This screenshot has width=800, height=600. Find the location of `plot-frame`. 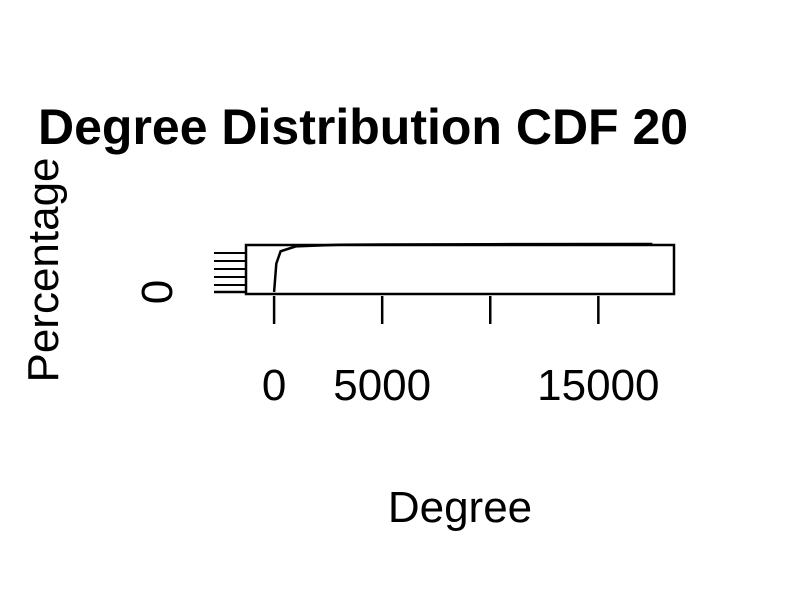

plot-frame is located at coordinates (460, 269).